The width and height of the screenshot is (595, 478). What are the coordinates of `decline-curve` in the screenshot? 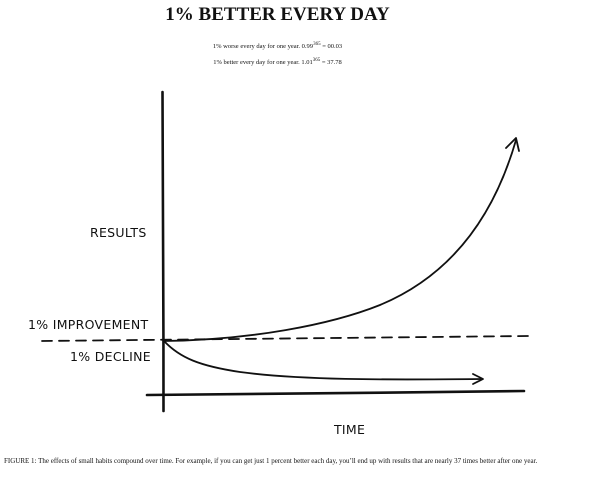 It's located at (323, 360).